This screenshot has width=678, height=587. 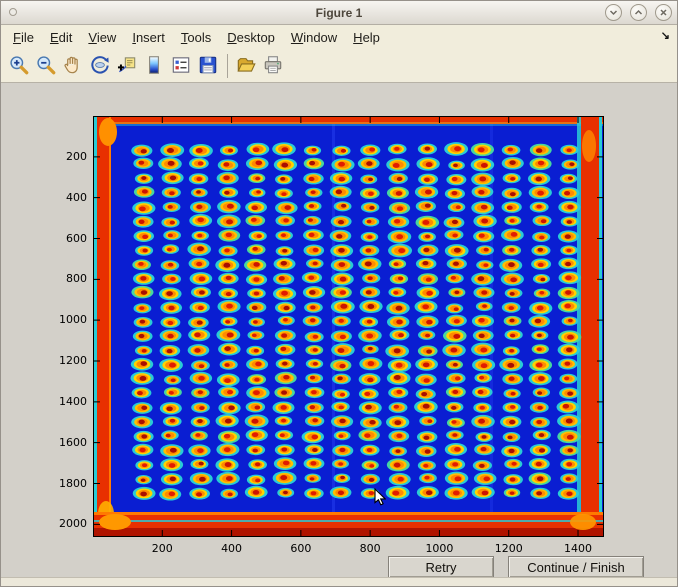 I want to click on menu-help: Help, so click(x=366, y=37).